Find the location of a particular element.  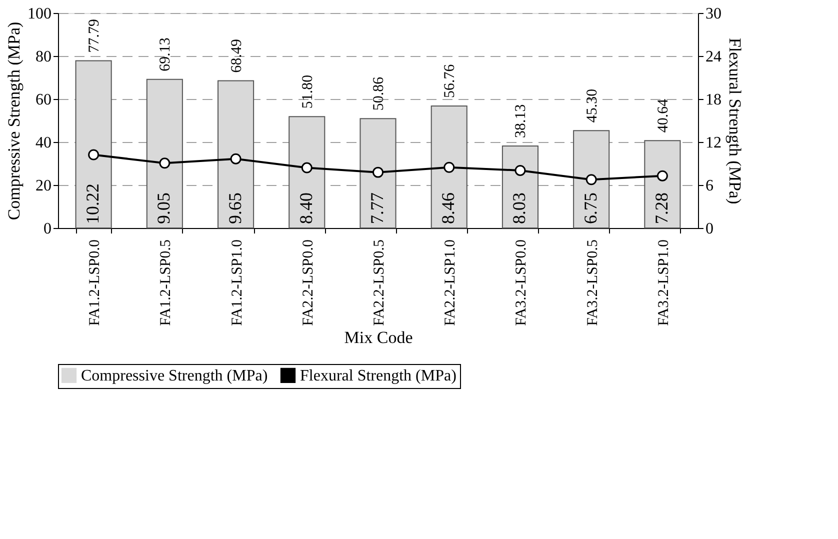

data-label: 38.13 is located at coordinates (521, 121).